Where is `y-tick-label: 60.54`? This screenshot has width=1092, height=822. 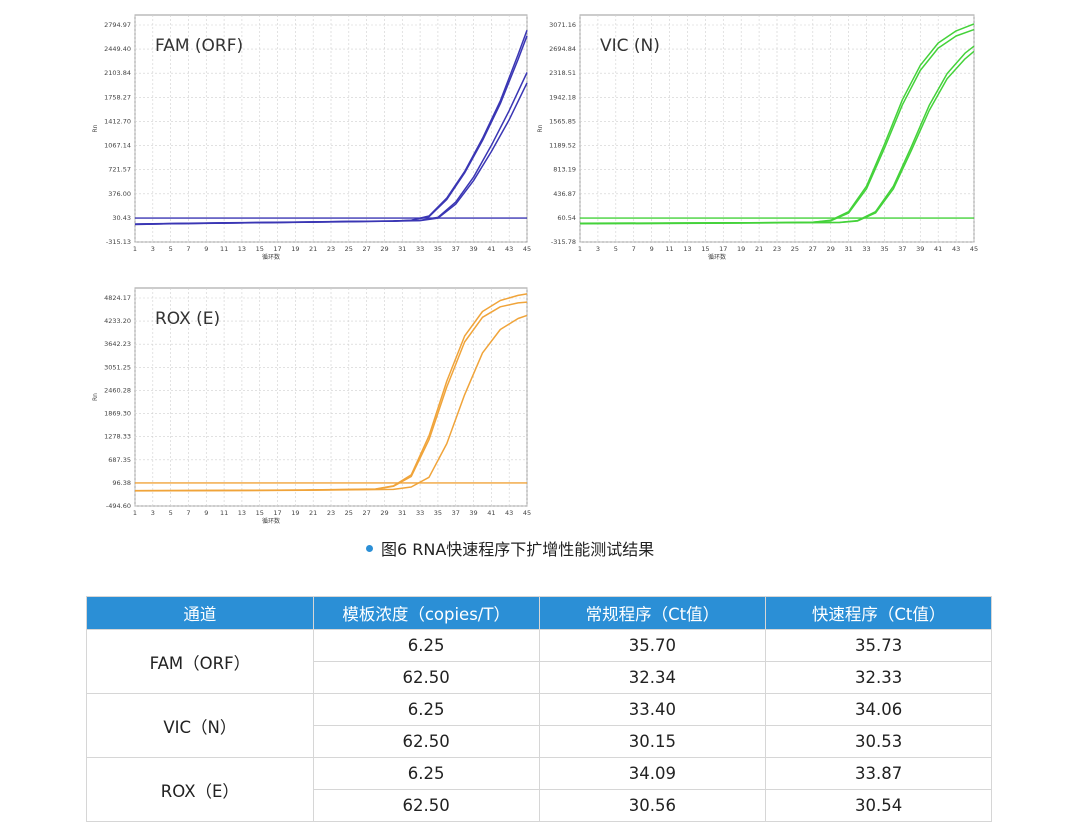 y-tick-label: 60.54 is located at coordinates (566, 218).